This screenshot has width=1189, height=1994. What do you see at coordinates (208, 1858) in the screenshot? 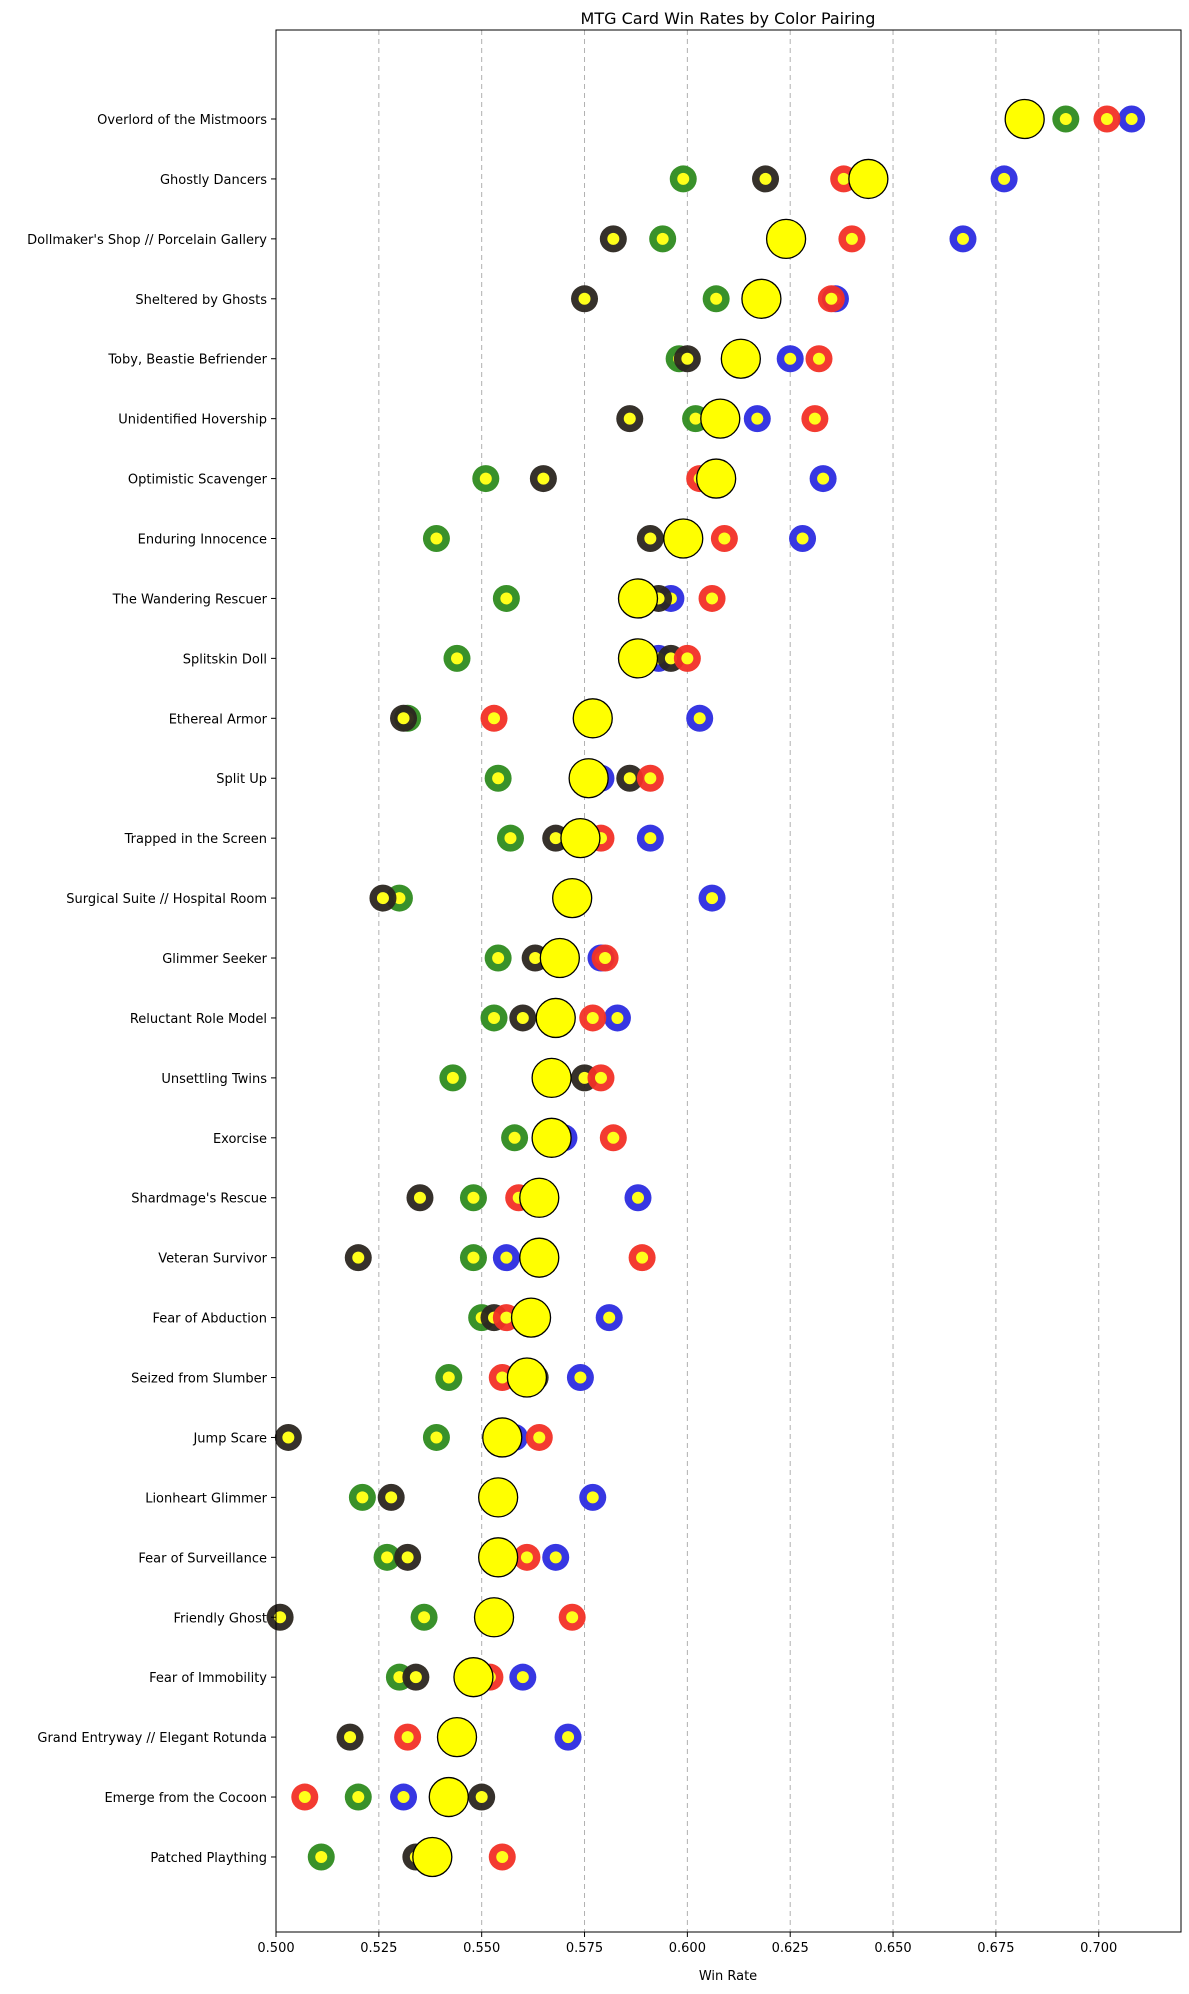
I see `card-name-label: Patched Plaything` at bounding box center [208, 1858].